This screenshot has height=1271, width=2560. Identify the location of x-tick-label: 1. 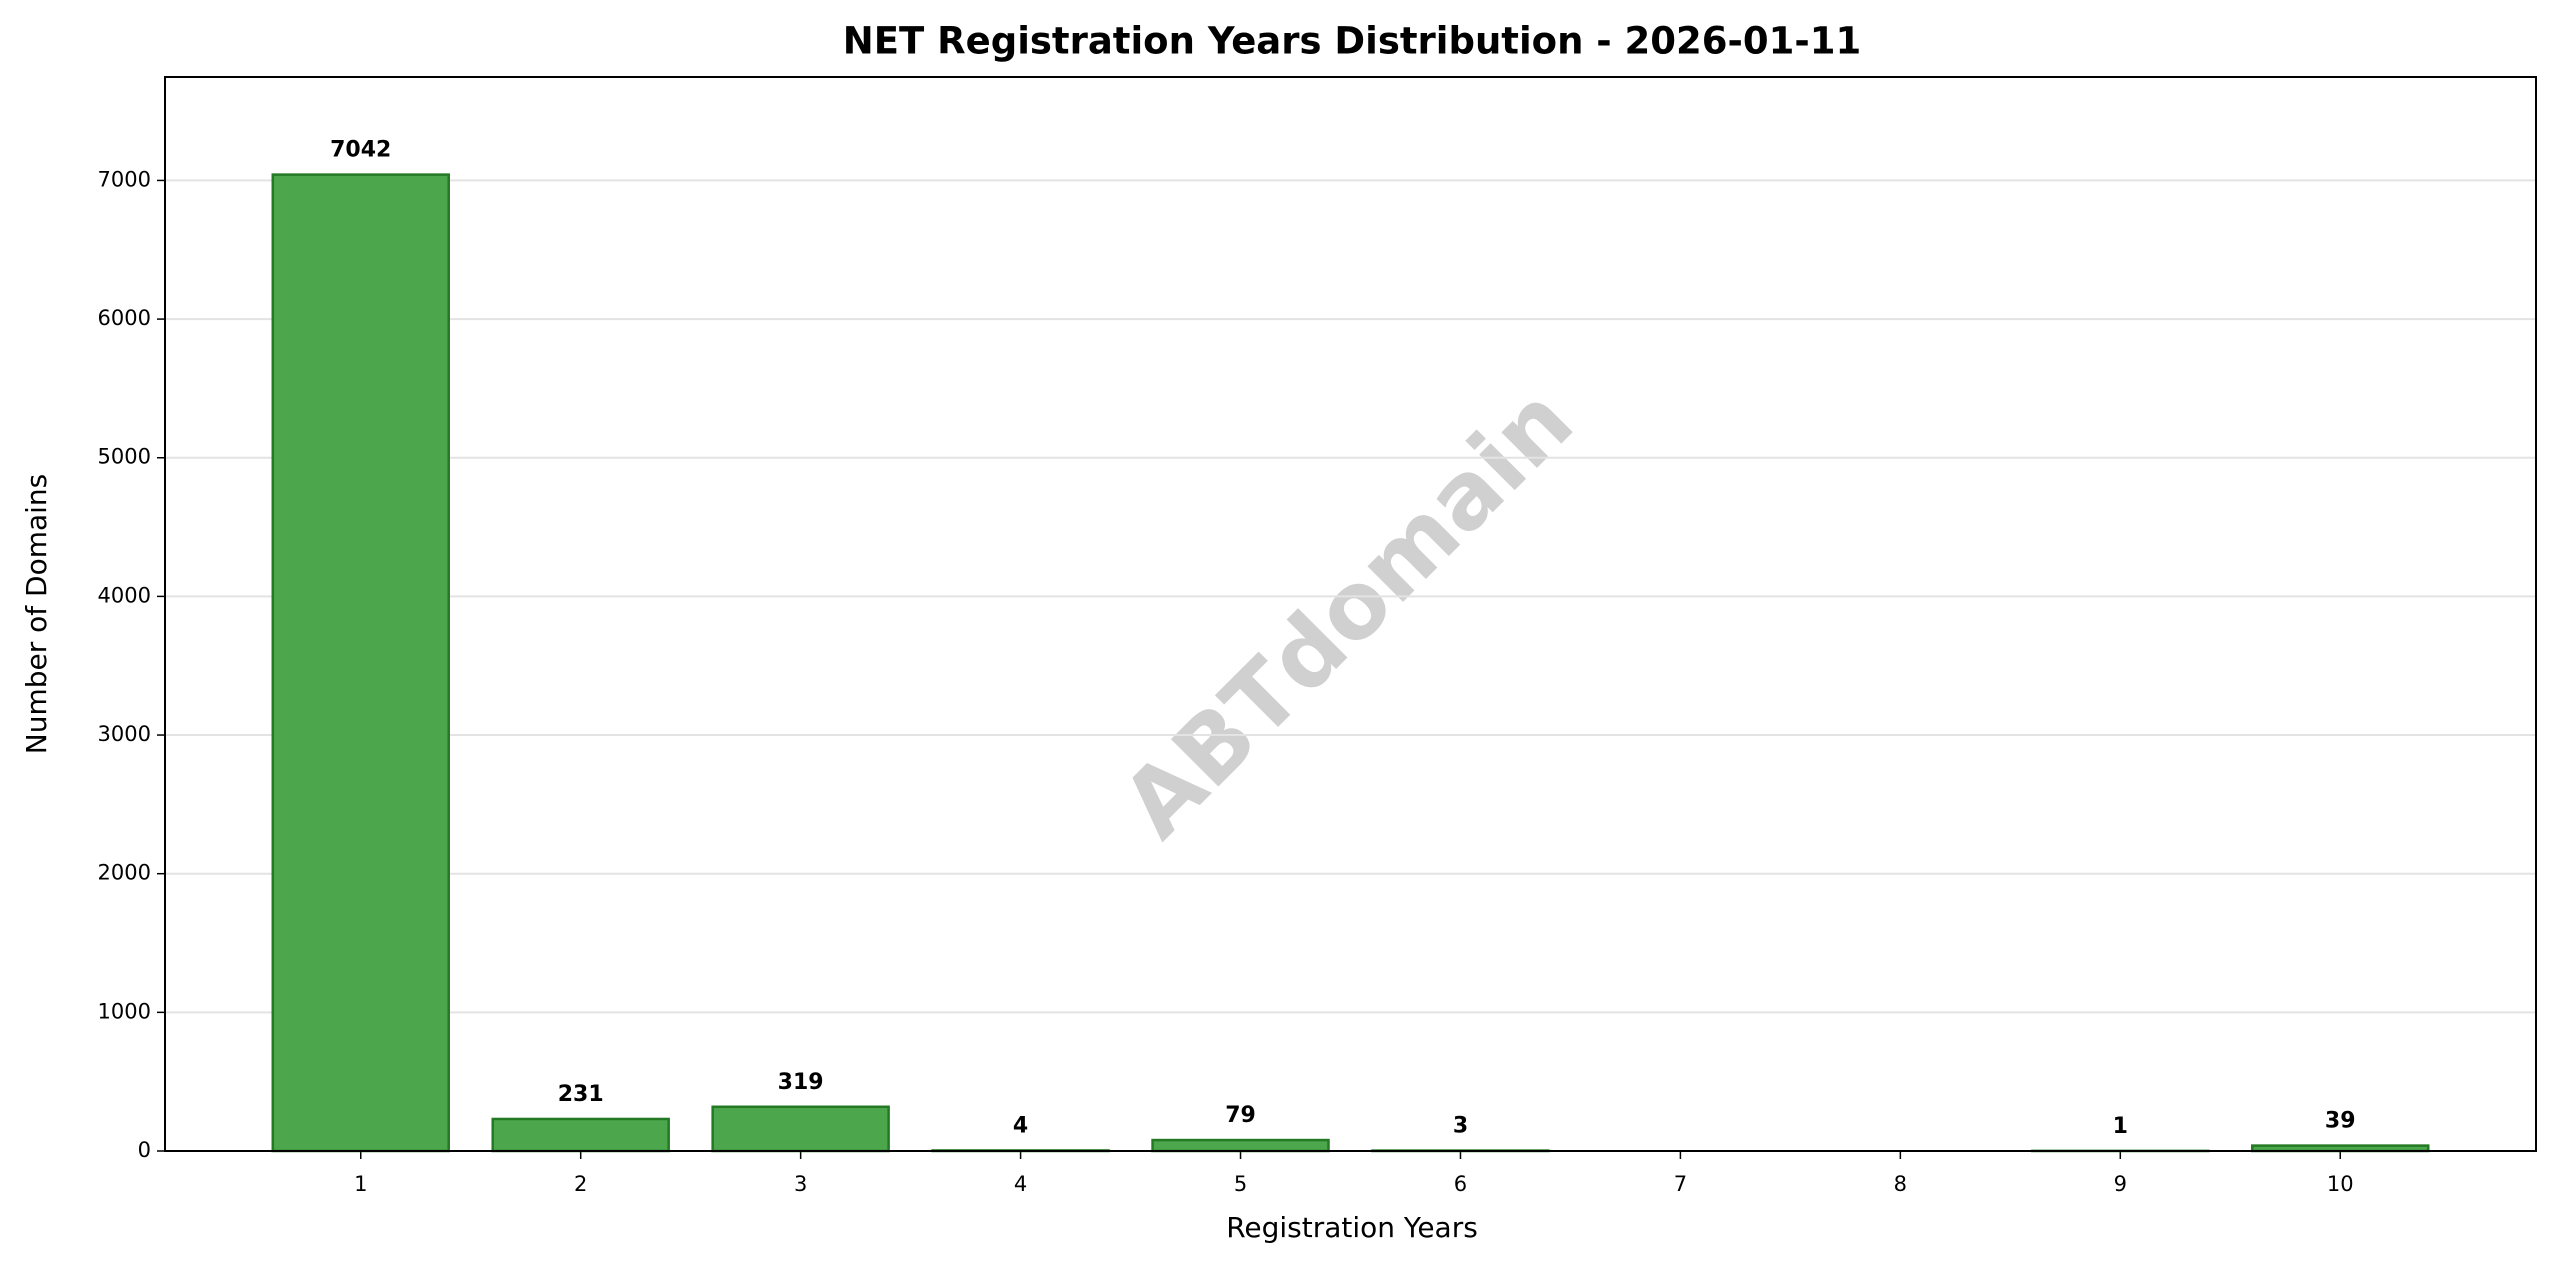
(360, 1184).